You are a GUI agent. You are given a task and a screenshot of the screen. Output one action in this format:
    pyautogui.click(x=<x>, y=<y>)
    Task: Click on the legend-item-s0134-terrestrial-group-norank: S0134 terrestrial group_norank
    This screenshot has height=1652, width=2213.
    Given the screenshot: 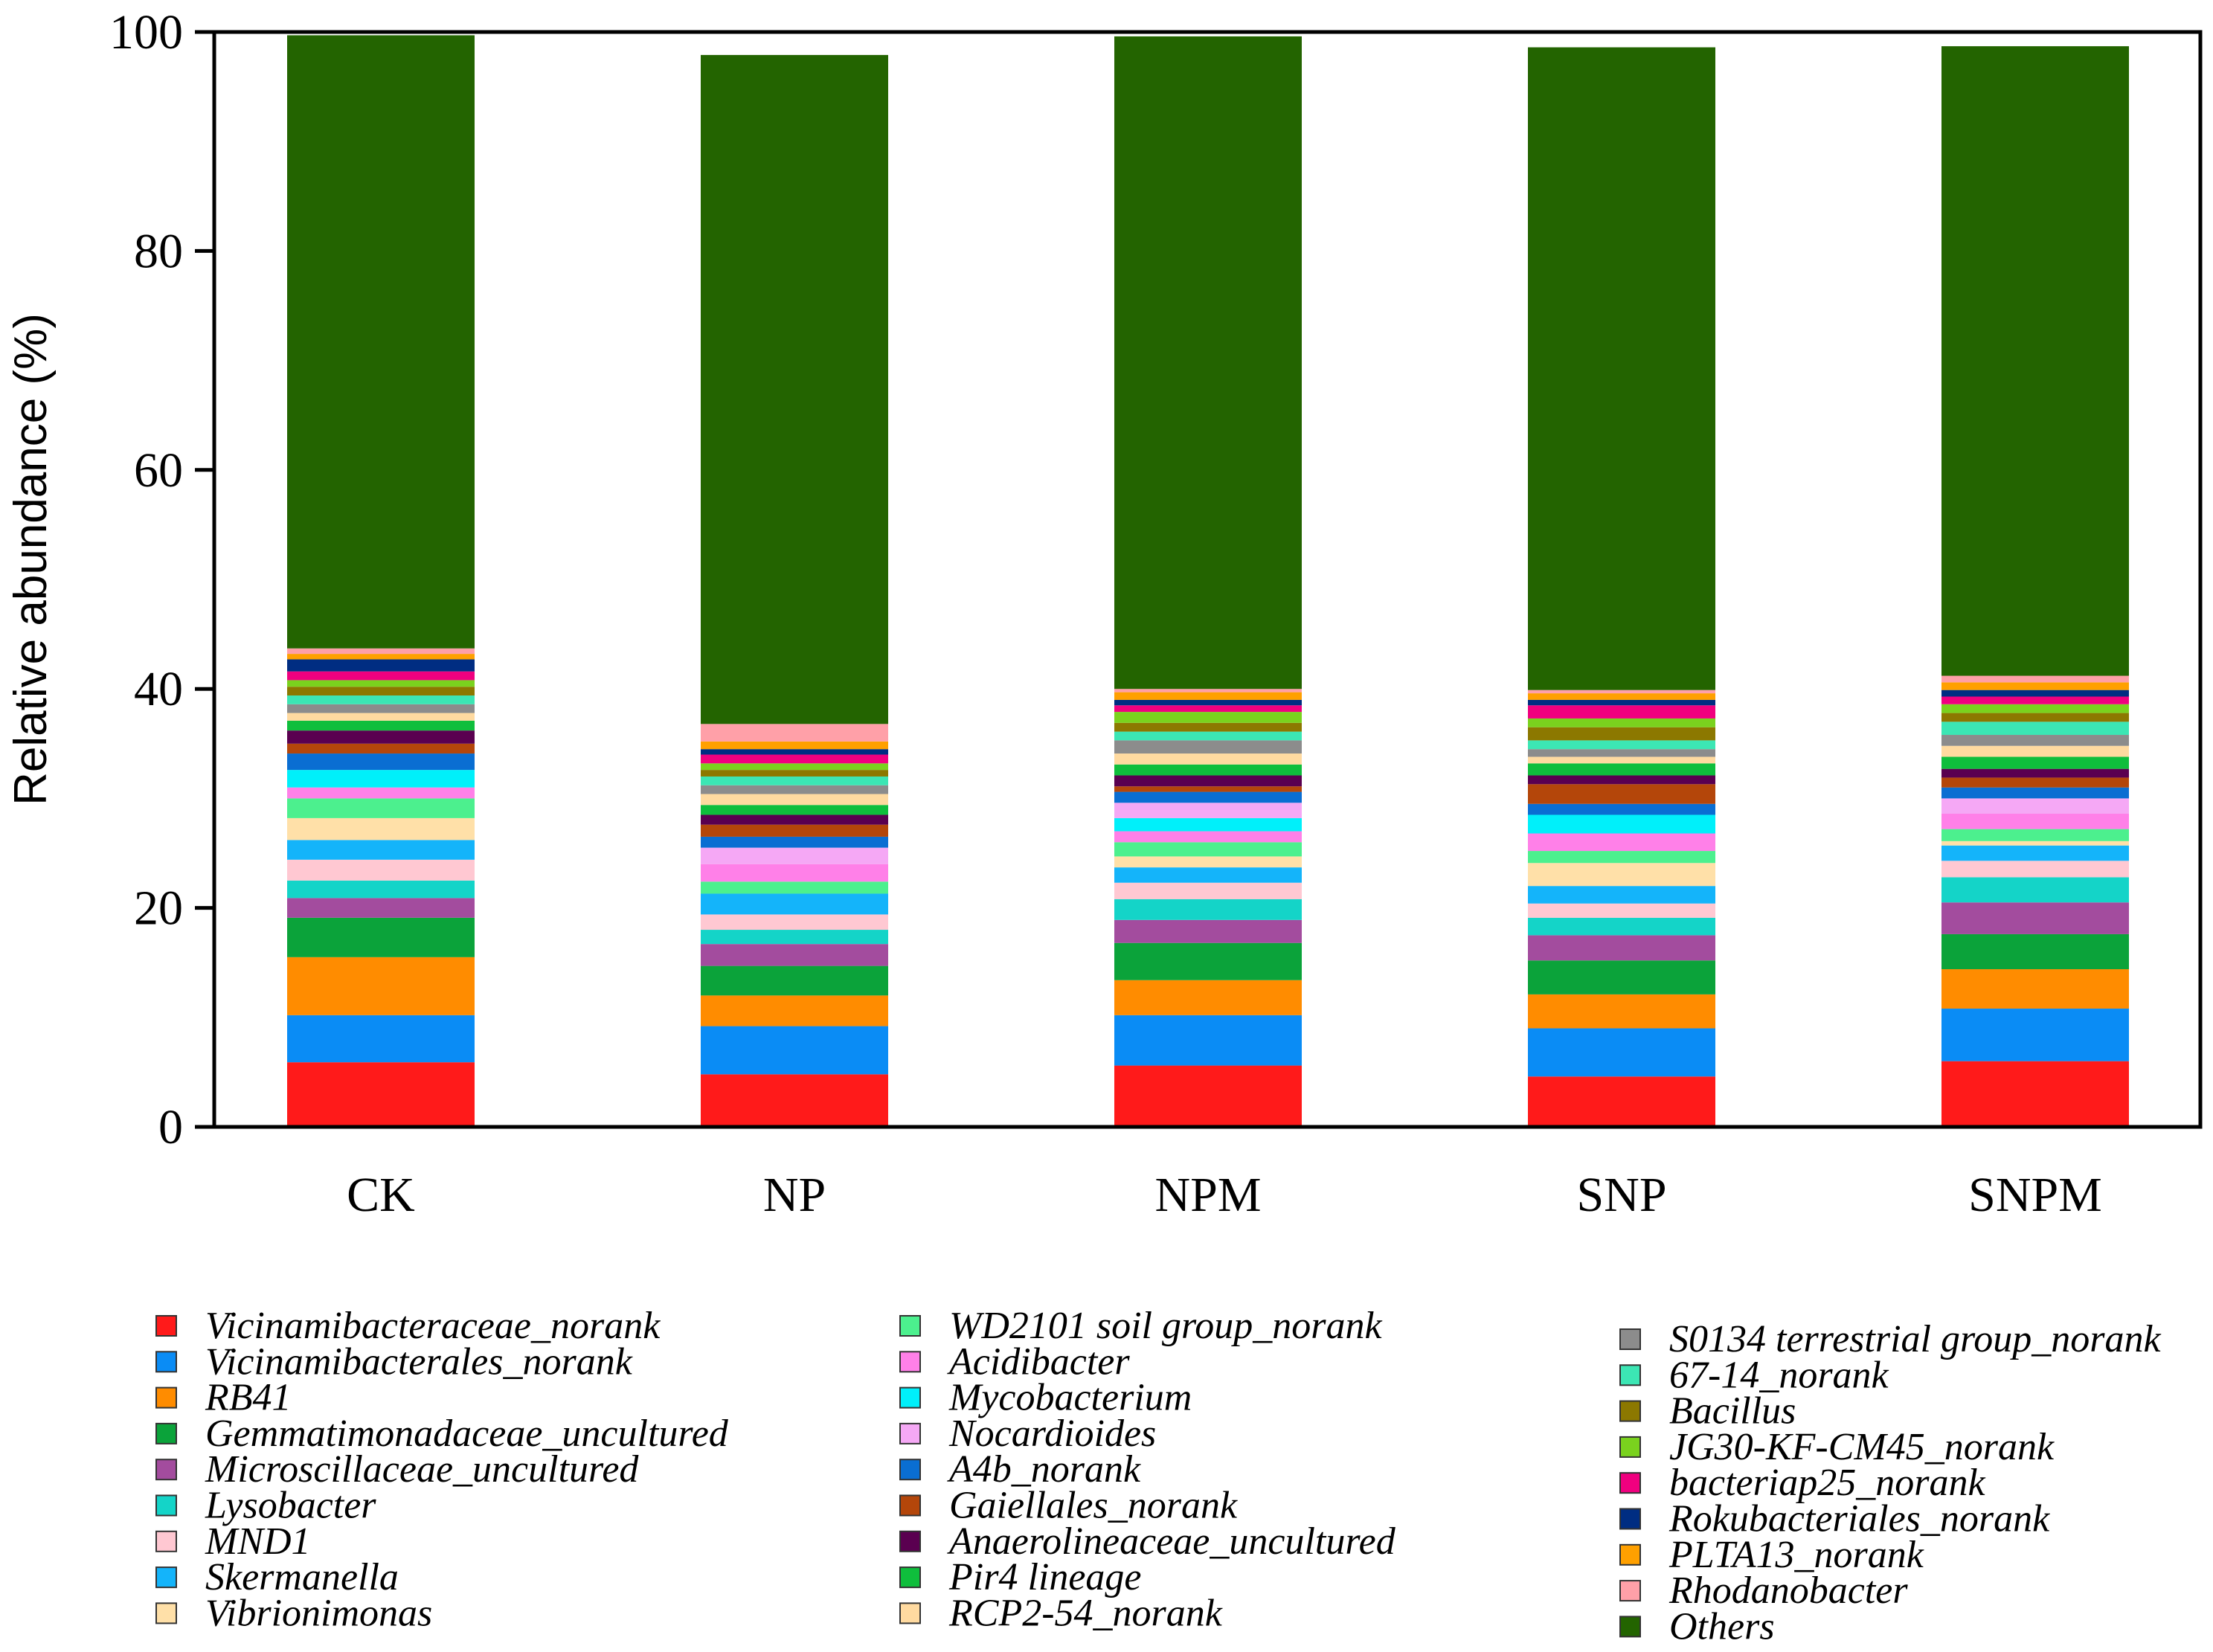 What is the action you would take?
    pyautogui.click(x=1890, y=1339)
    